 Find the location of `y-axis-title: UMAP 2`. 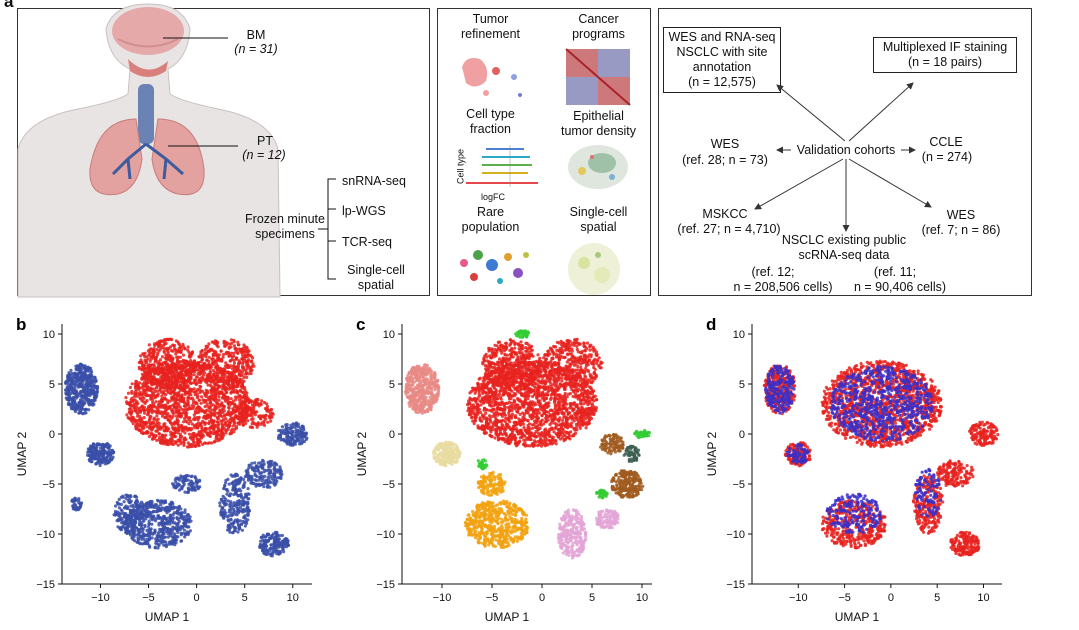

y-axis-title: UMAP 2 is located at coordinates (22, 453).